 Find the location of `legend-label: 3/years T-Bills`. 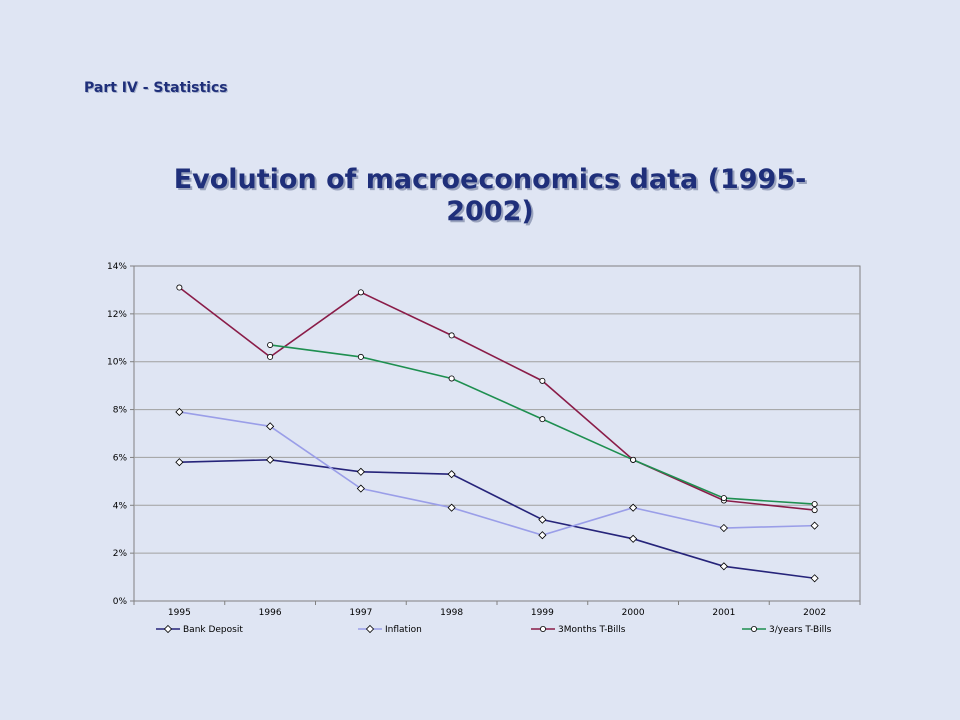

legend-label: 3/years T-Bills is located at coordinates (800, 630).